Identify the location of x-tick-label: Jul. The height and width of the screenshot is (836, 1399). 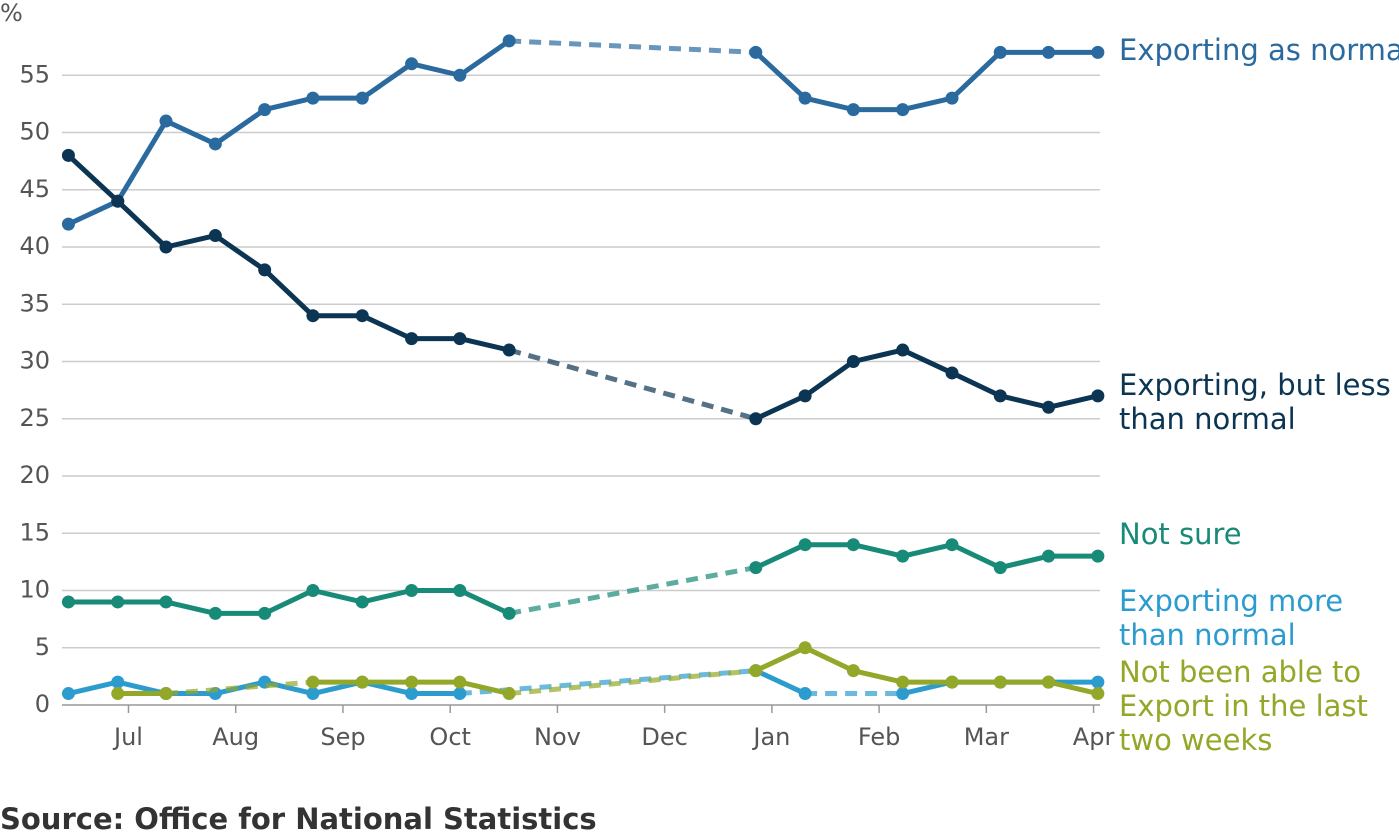
(127, 737).